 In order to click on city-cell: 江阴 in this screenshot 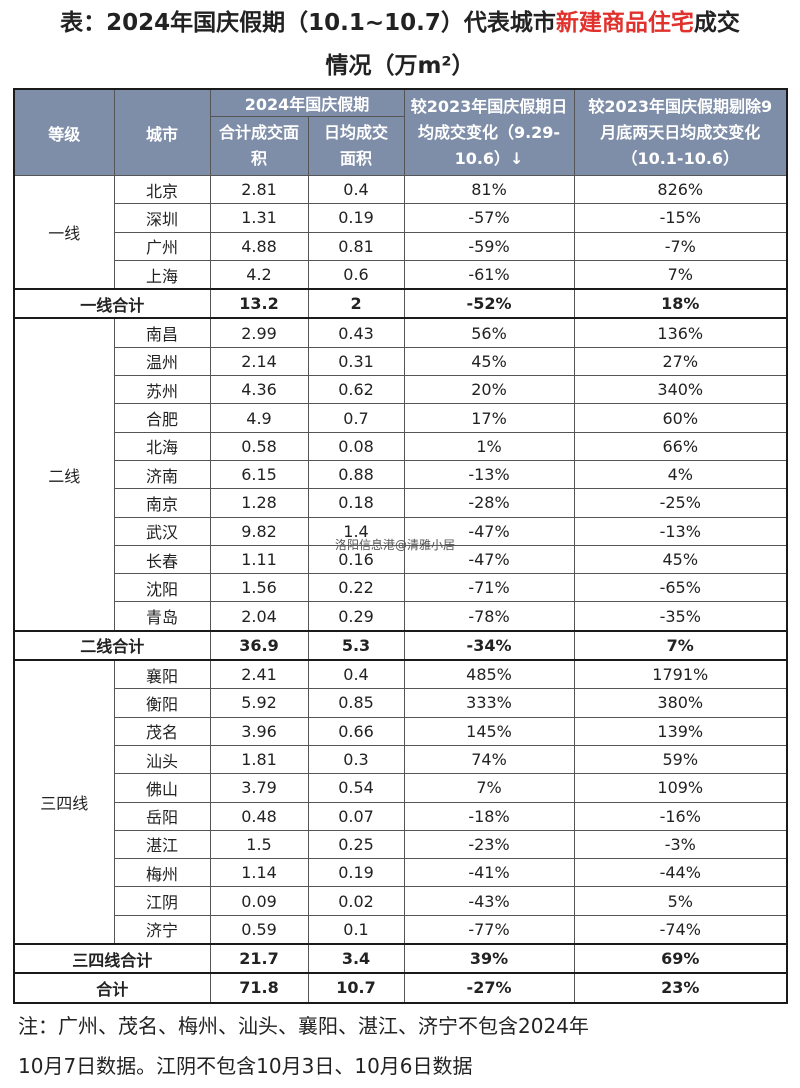, I will do `click(162, 901)`.